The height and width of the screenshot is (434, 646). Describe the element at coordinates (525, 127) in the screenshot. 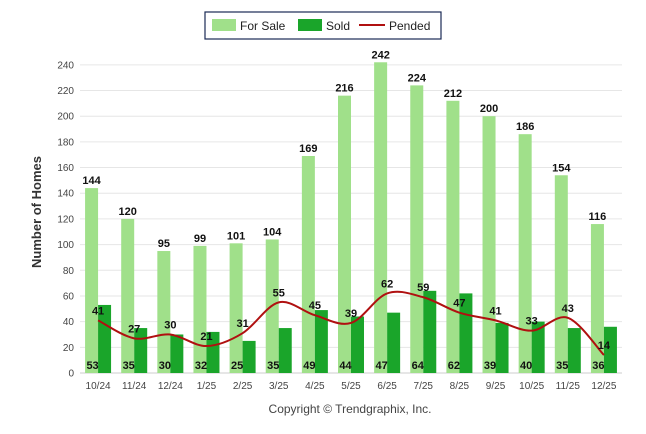

I see `data-label-for-sale: 186` at that location.